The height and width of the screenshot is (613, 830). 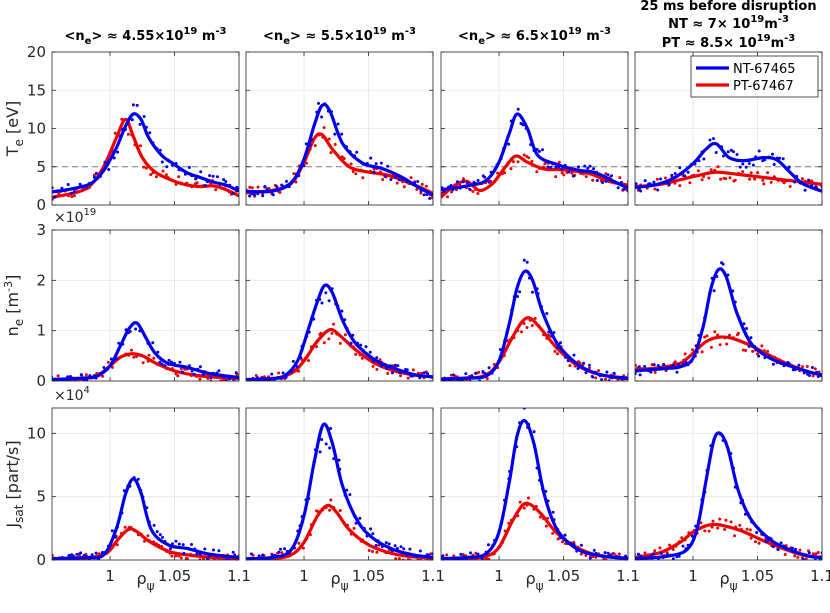 What do you see at coordinates (14, 484) in the screenshot?
I see `y-axis-label: Jsat [part/s]` at bounding box center [14, 484].